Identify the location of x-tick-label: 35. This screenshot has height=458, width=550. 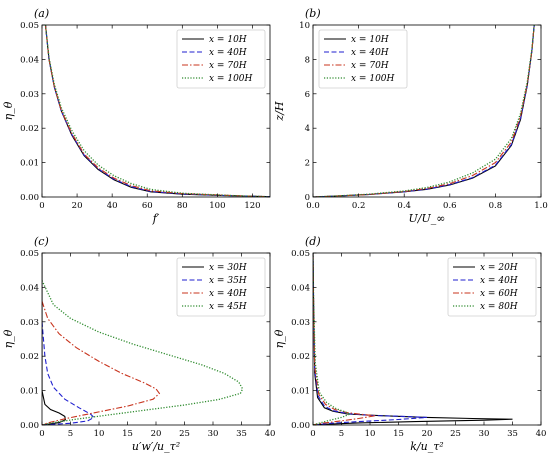
(512, 434).